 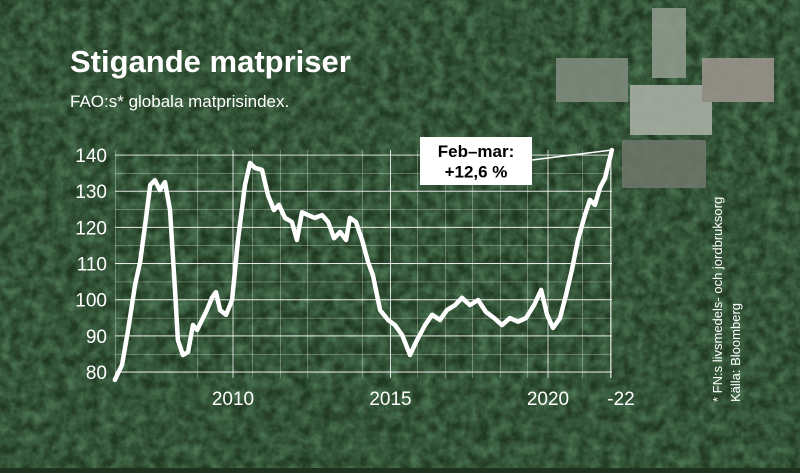 I want to click on annotation-pointer, so click(x=572, y=155).